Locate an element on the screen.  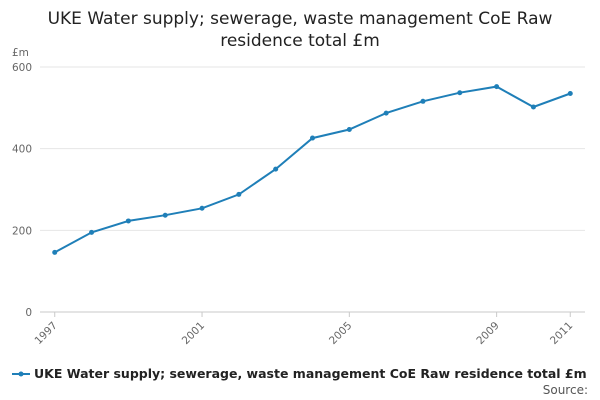
data-point-1999 is located at coordinates (128, 221).